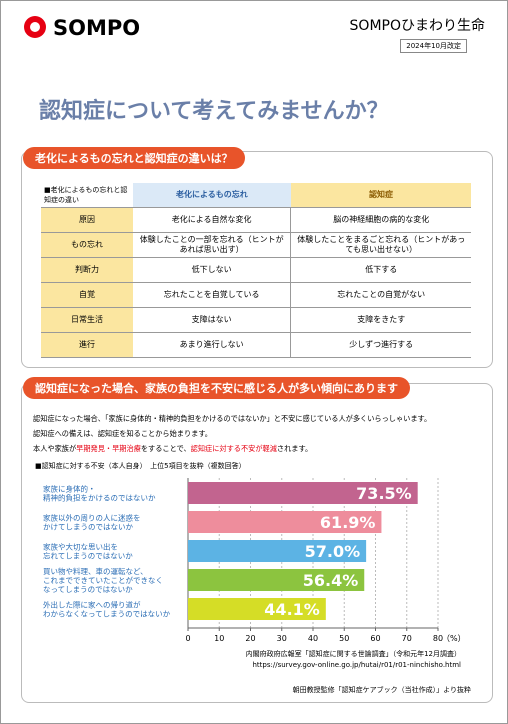 This screenshot has height=724, width=508. I want to click on category-label: 買い物や料理、車の運転など、, so click(95, 571).